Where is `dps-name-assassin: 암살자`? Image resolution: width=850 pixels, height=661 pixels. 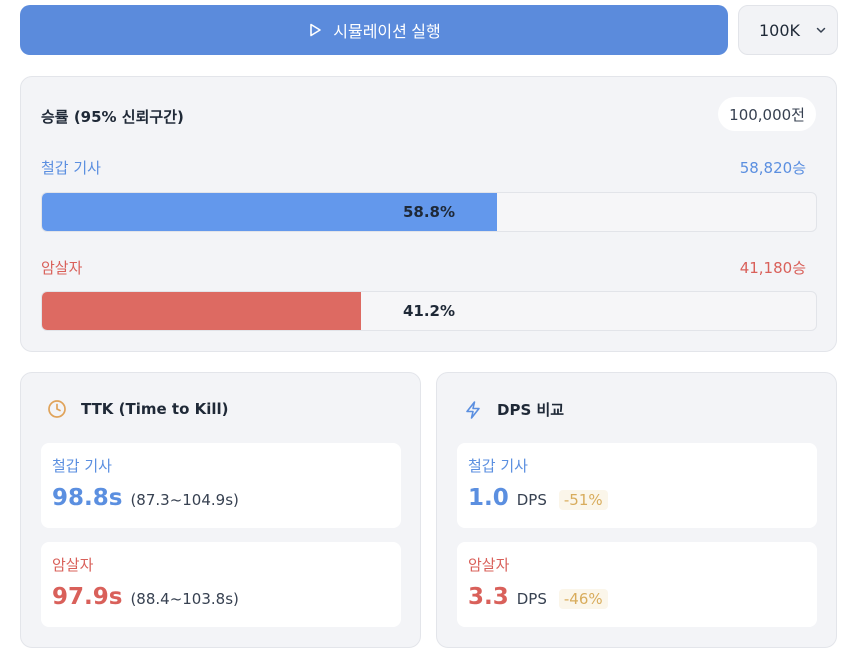
dps-name-assassin: 암살자 is located at coordinates (489, 565).